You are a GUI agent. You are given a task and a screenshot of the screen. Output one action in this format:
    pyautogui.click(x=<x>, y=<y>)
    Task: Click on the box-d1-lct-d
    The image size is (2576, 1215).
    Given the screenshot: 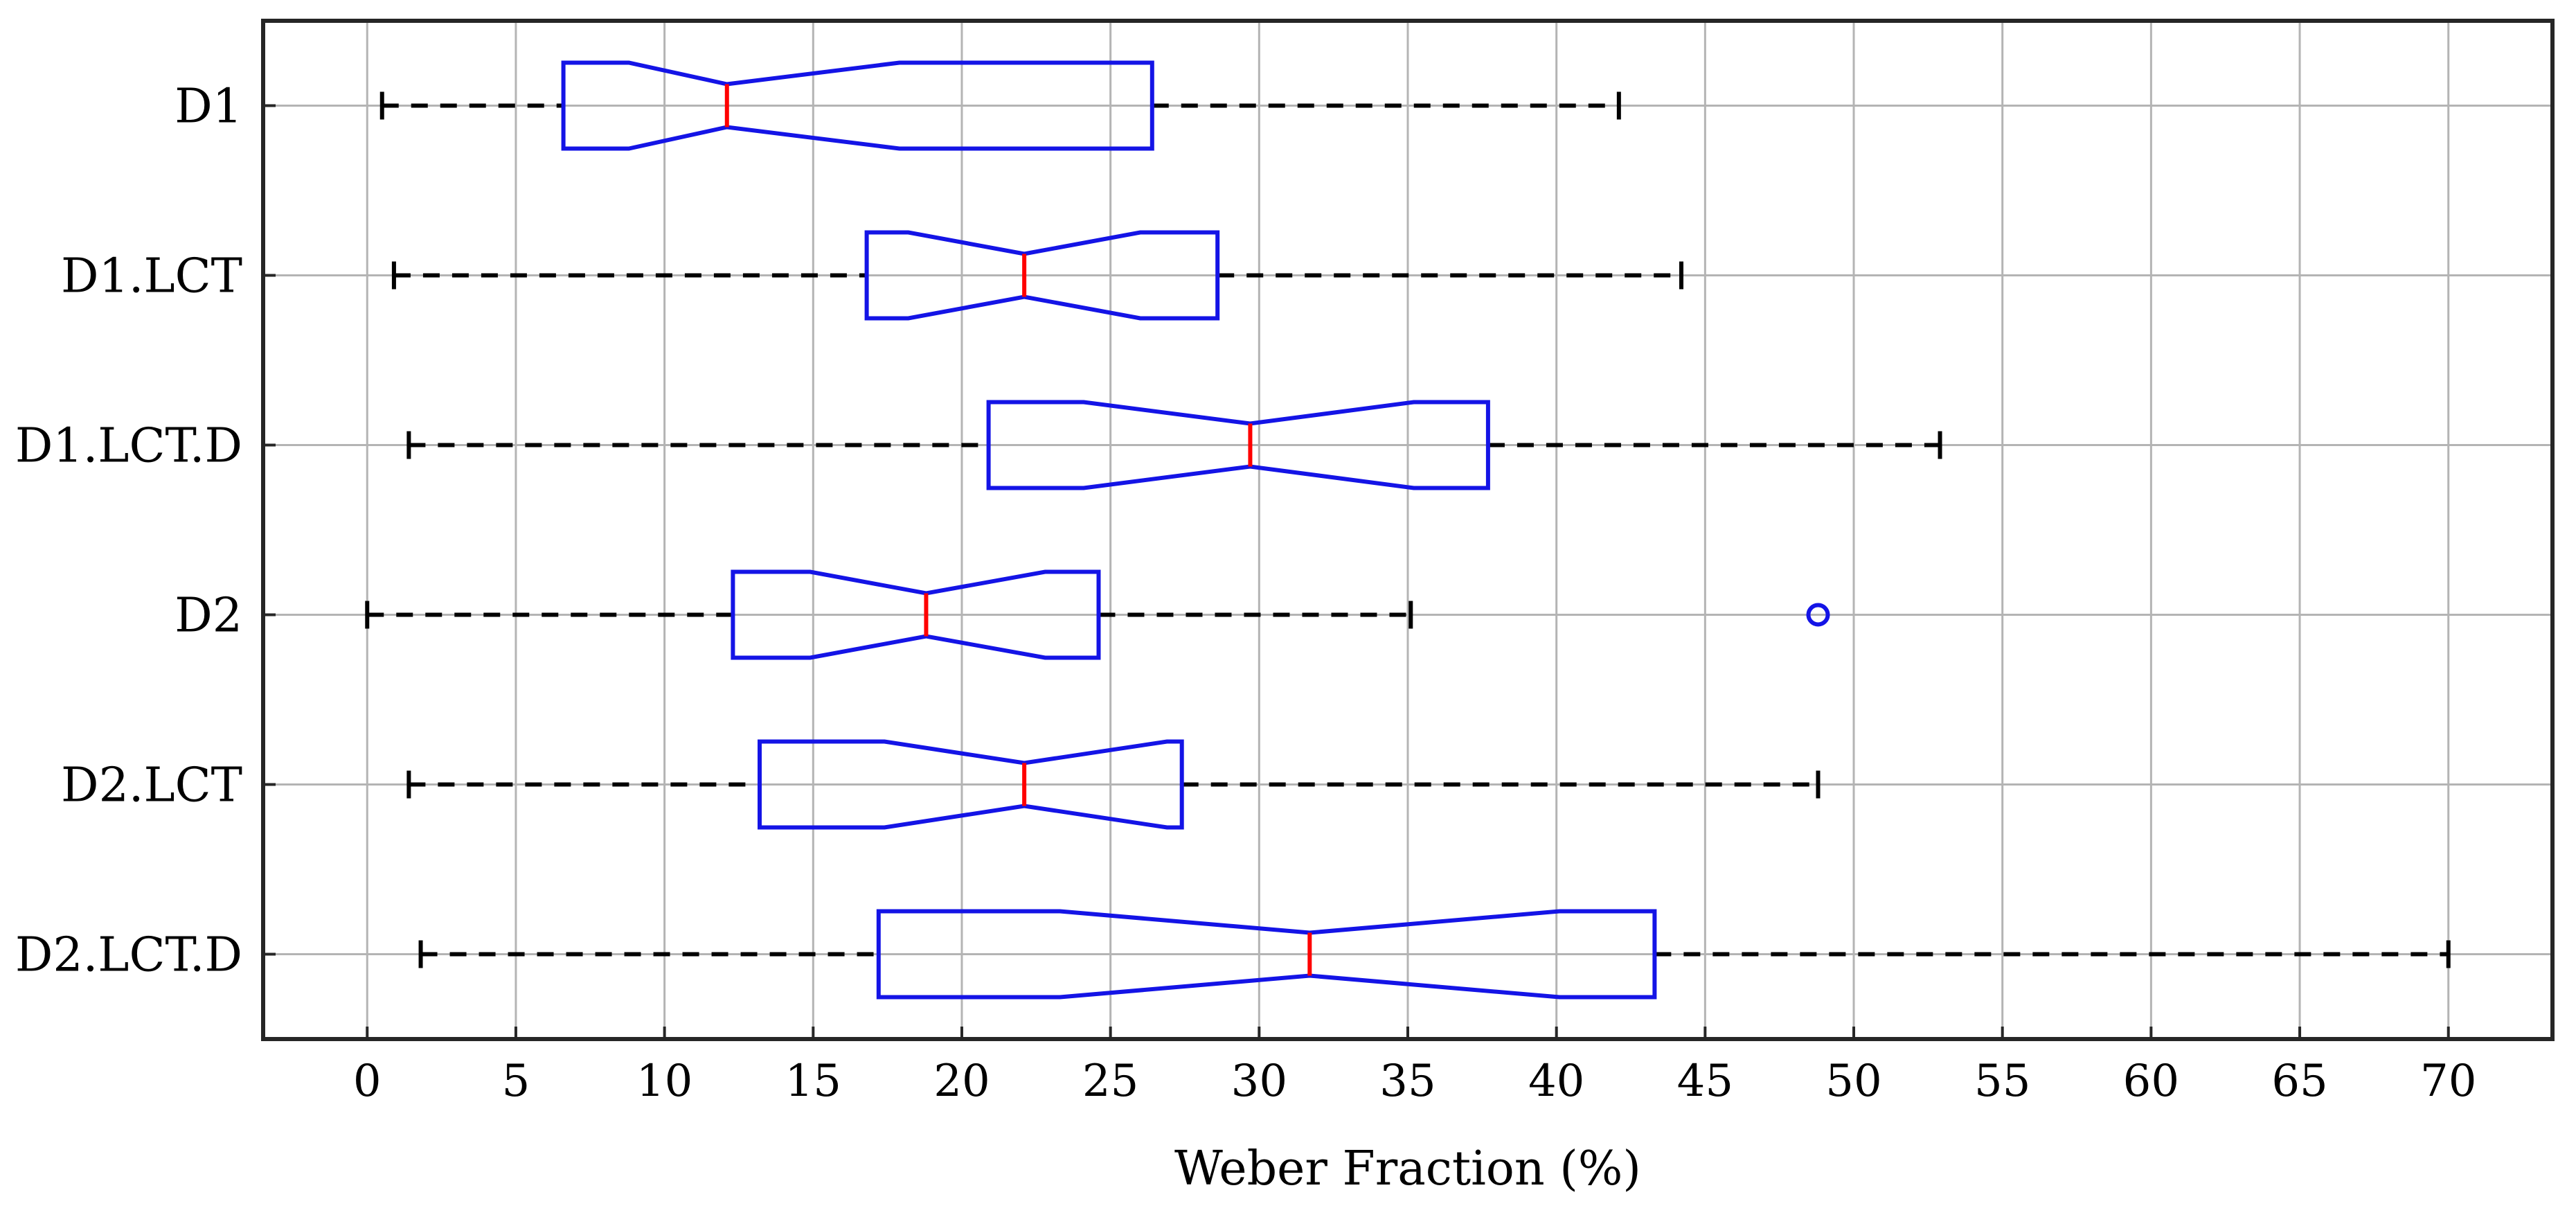 What is the action you would take?
    pyautogui.click(x=1174, y=445)
    